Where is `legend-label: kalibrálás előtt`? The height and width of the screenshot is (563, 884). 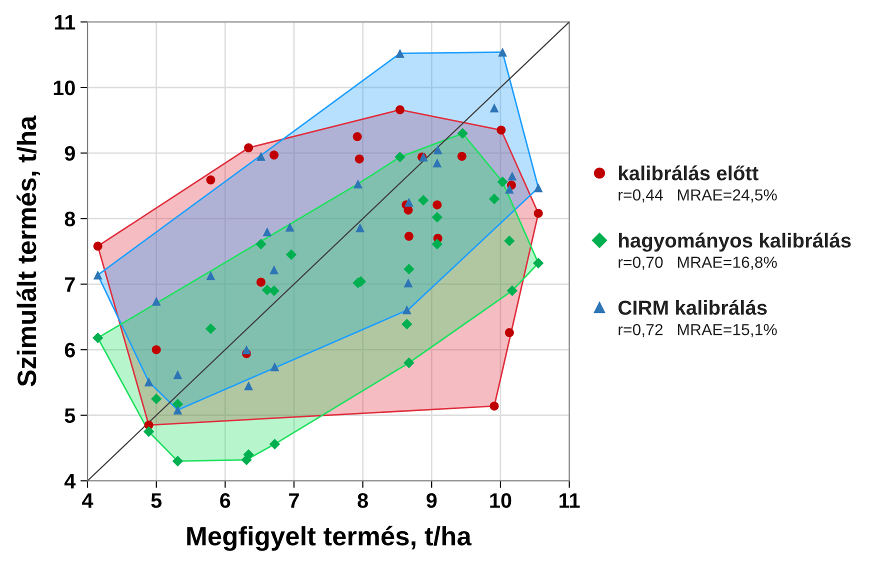 legend-label: kalibrálás előtt is located at coordinates (688, 172).